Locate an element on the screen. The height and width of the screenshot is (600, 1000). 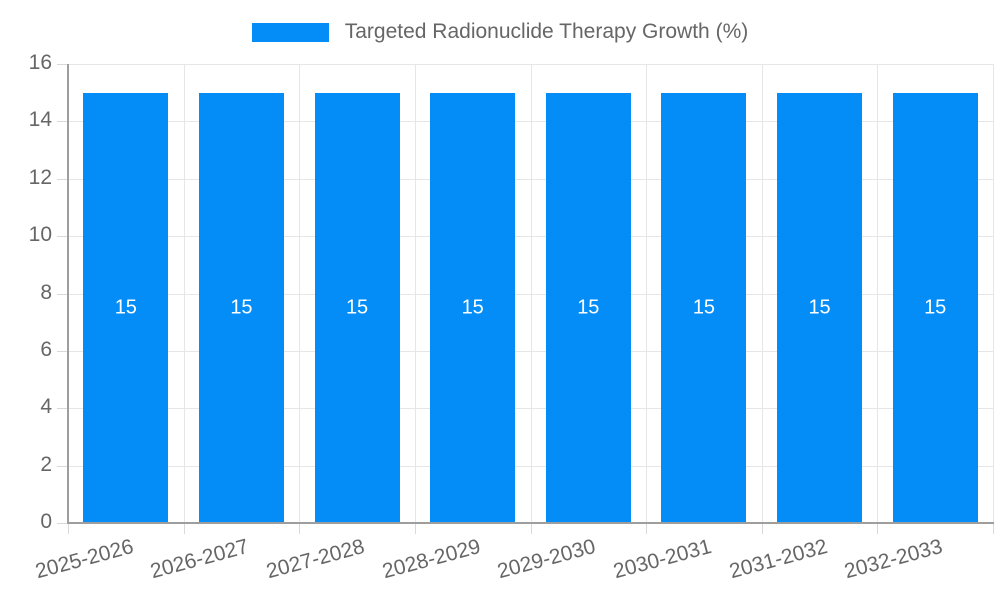
legend-label: Targeted Radionuclide Therapy Growth (%) is located at coordinates (546, 31).